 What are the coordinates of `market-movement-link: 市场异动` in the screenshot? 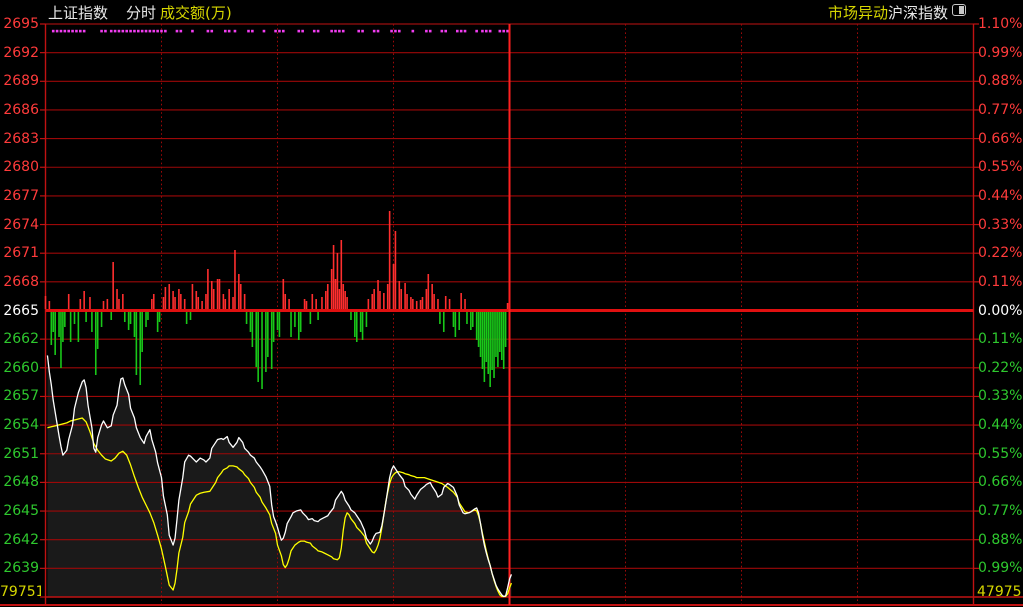 It's located at (858, 13).